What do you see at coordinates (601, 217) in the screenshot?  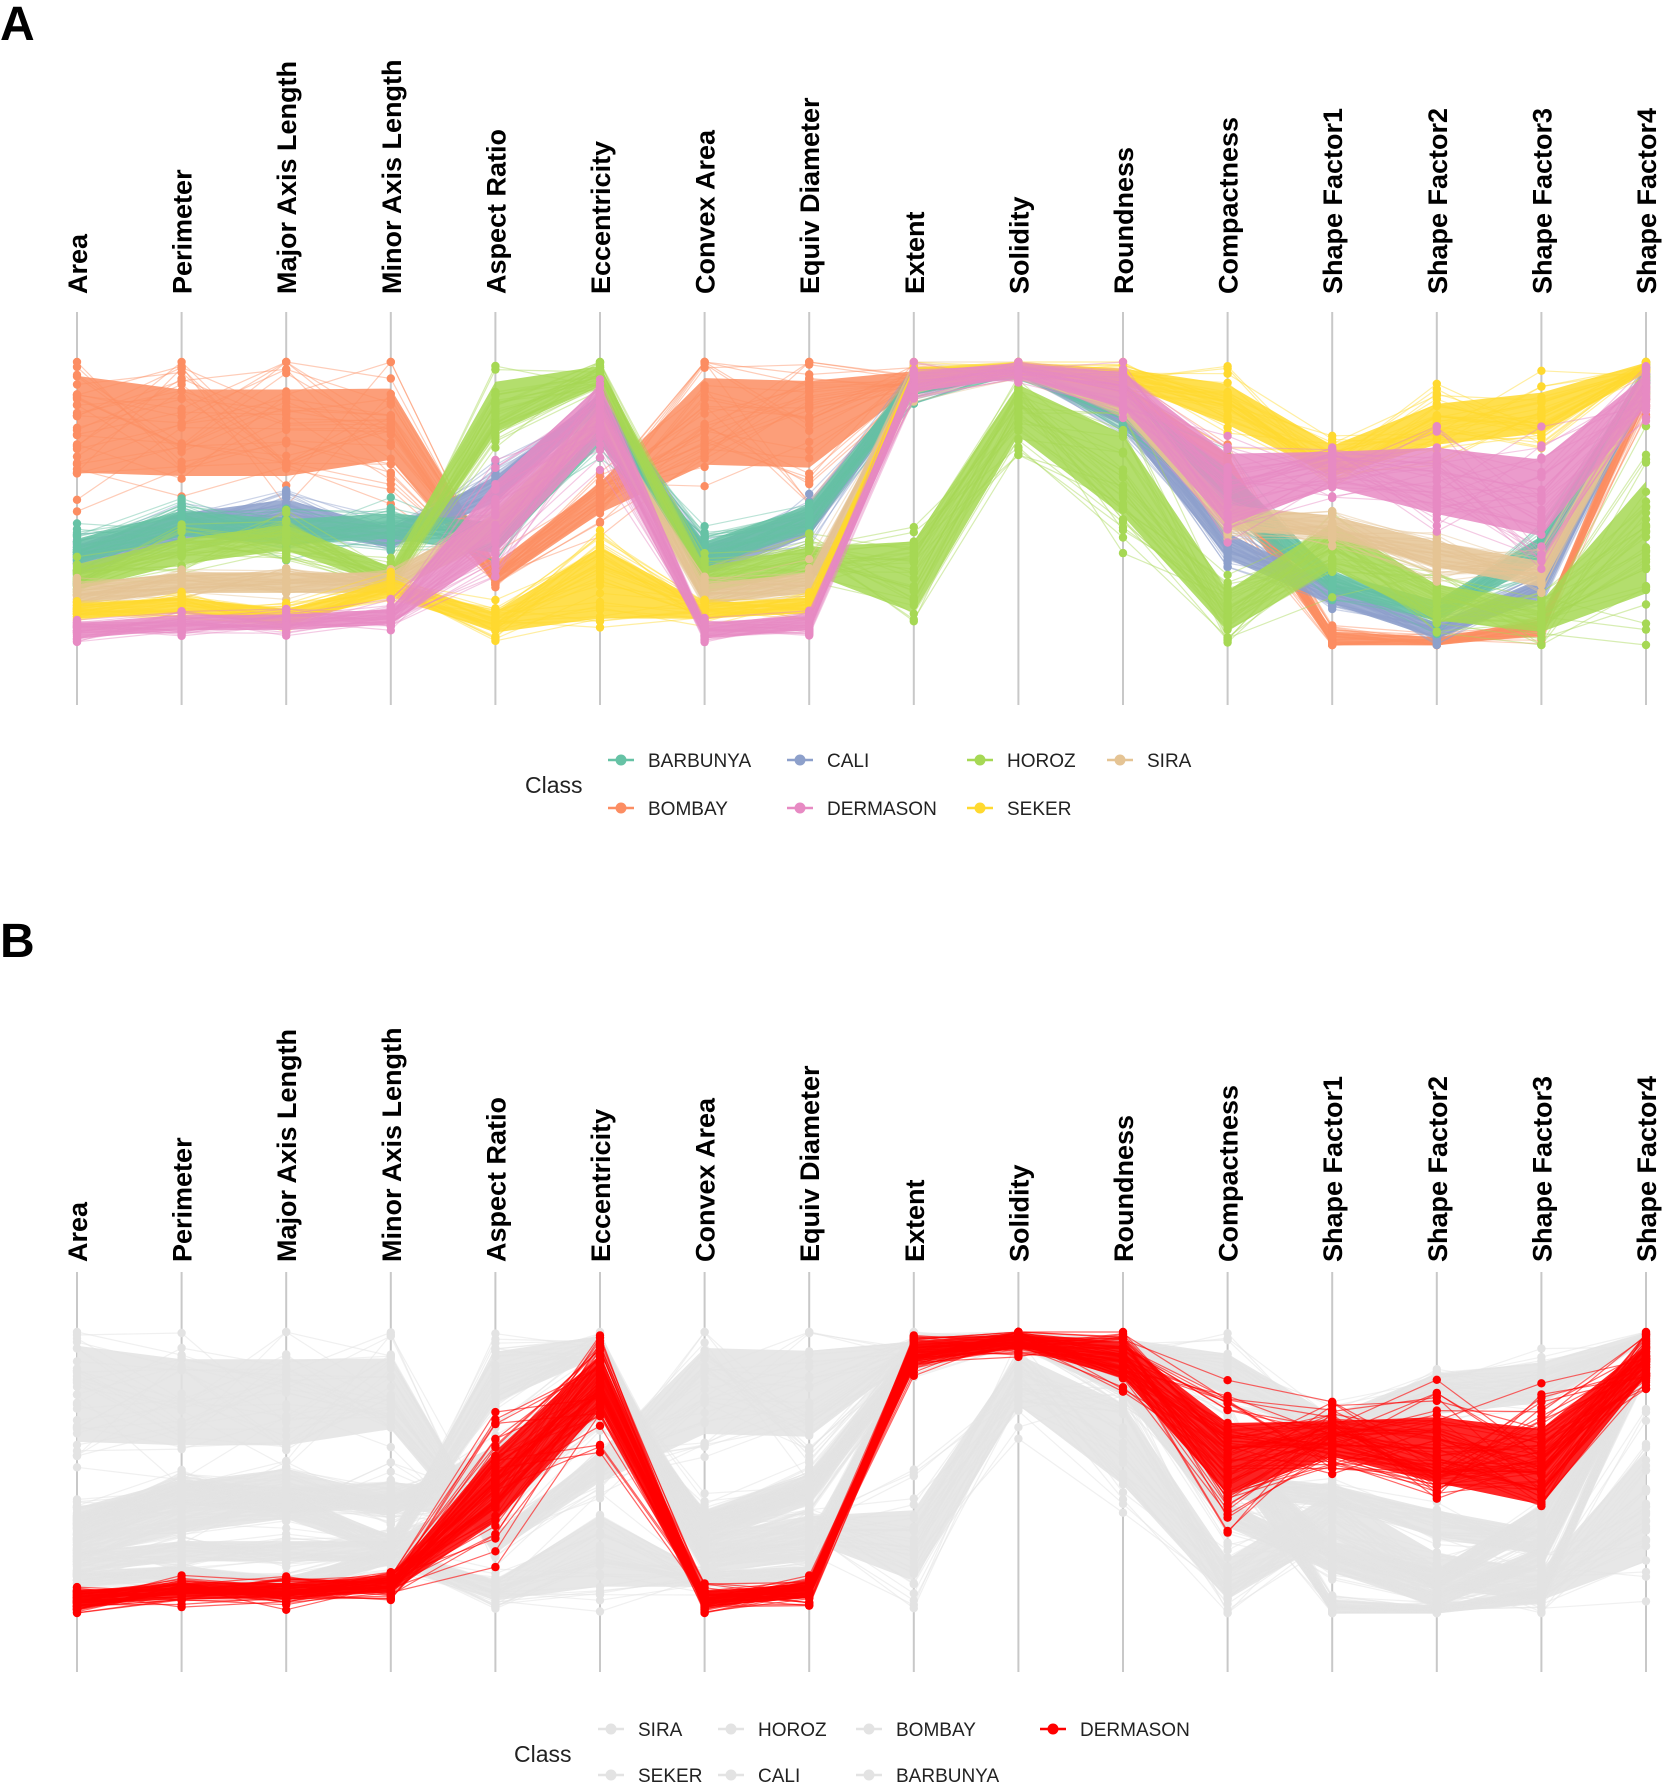 I see `axis-label-eccentricity: Eccentricity` at bounding box center [601, 217].